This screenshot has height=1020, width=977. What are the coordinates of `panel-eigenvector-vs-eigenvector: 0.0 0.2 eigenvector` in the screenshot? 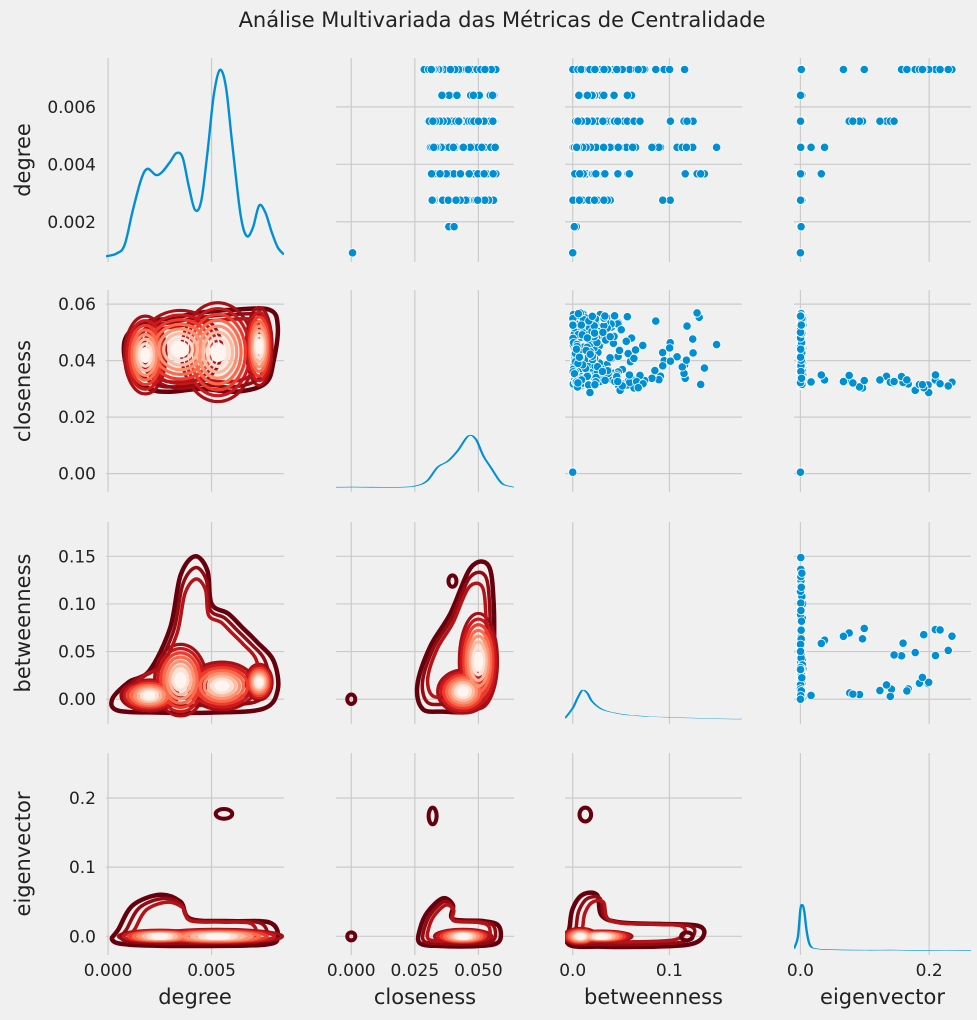 It's located at (879, 881).